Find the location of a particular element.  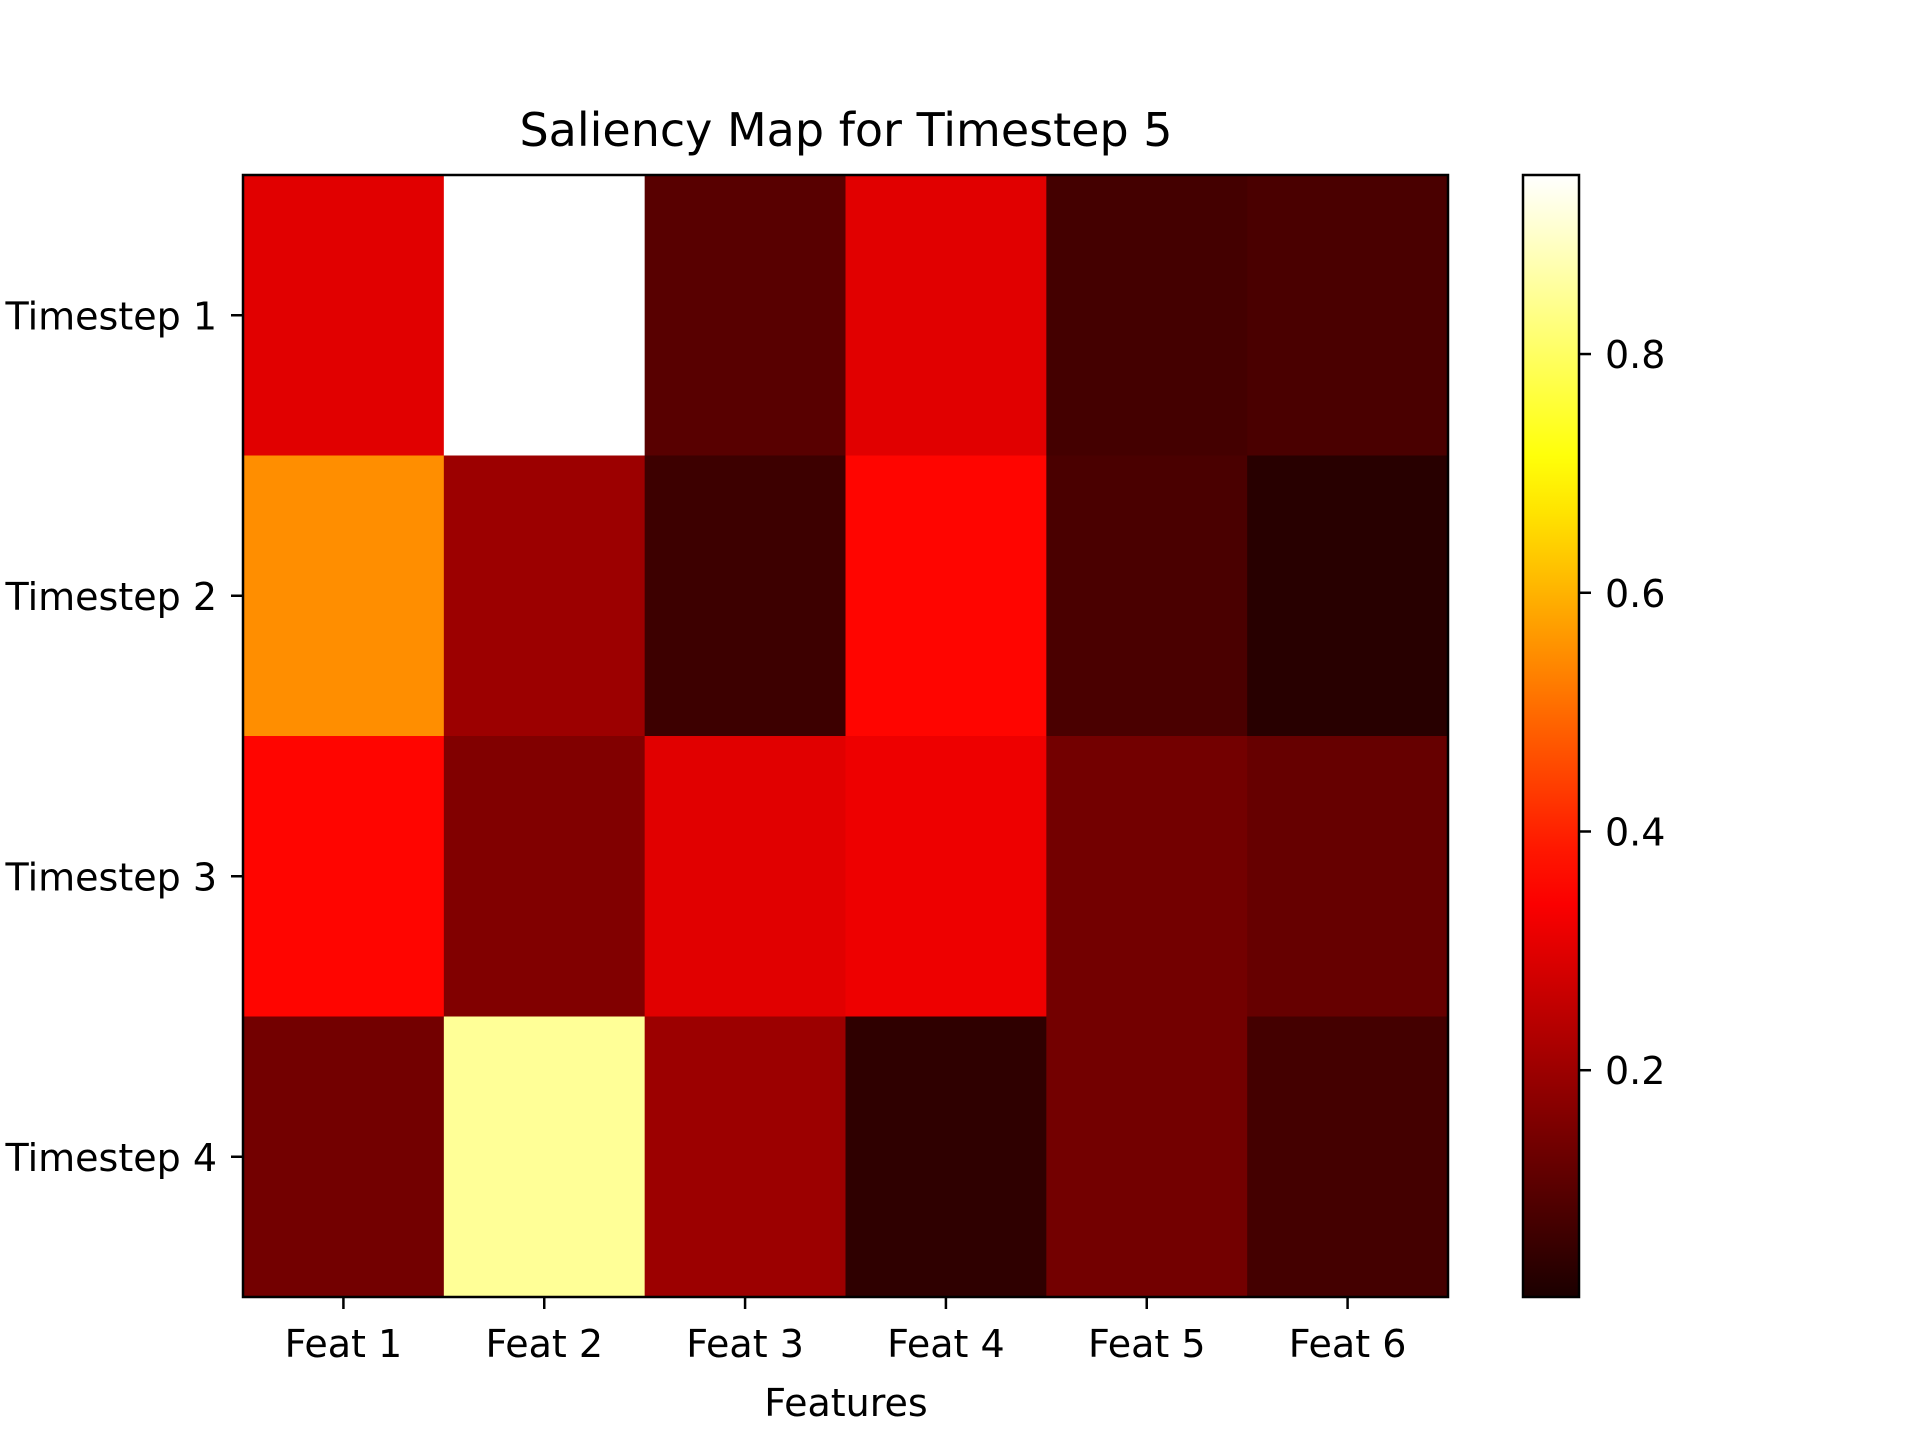

chart-title: Saliency Map for Timestep 5 is located at coordinates (845, 130).